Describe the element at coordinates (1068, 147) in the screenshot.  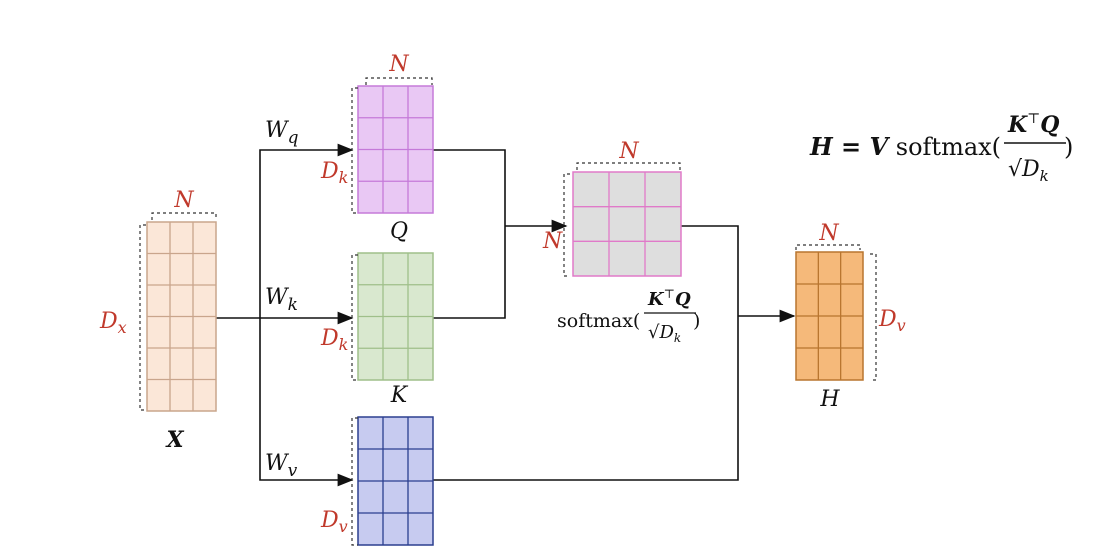
I see `equation-close: )` at that location.